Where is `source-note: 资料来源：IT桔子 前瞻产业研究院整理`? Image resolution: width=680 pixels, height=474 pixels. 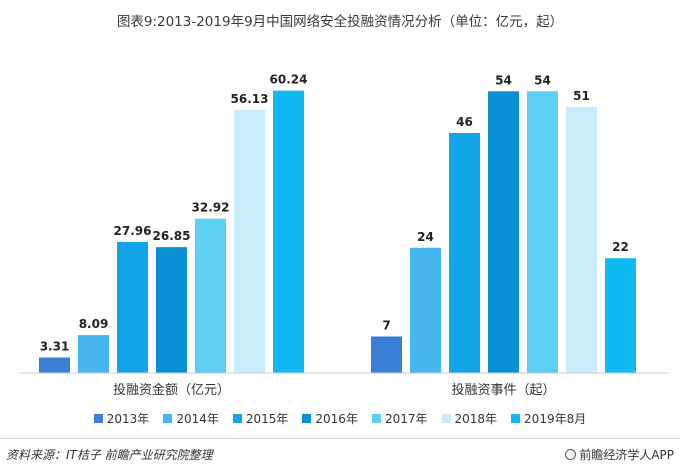 source-note: 资料来源：IT桔子 前瞻产业研究院整理 is located at coordinates (109, 455).